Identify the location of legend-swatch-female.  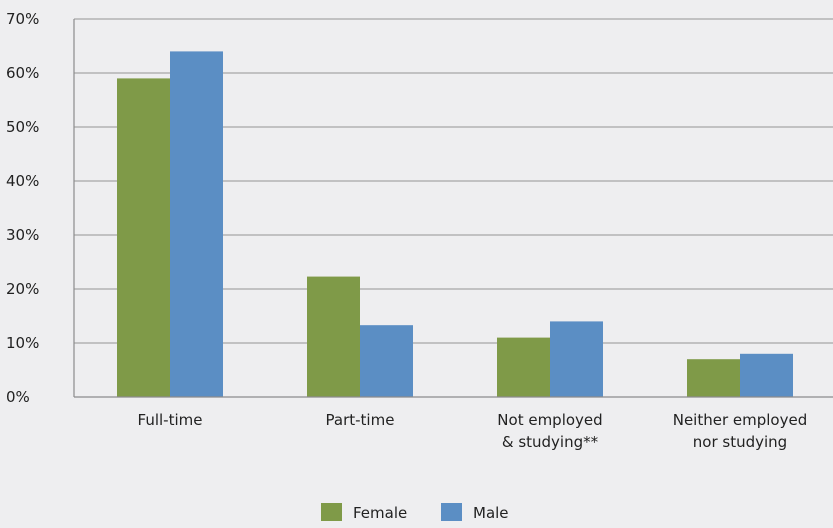
(331, 512).